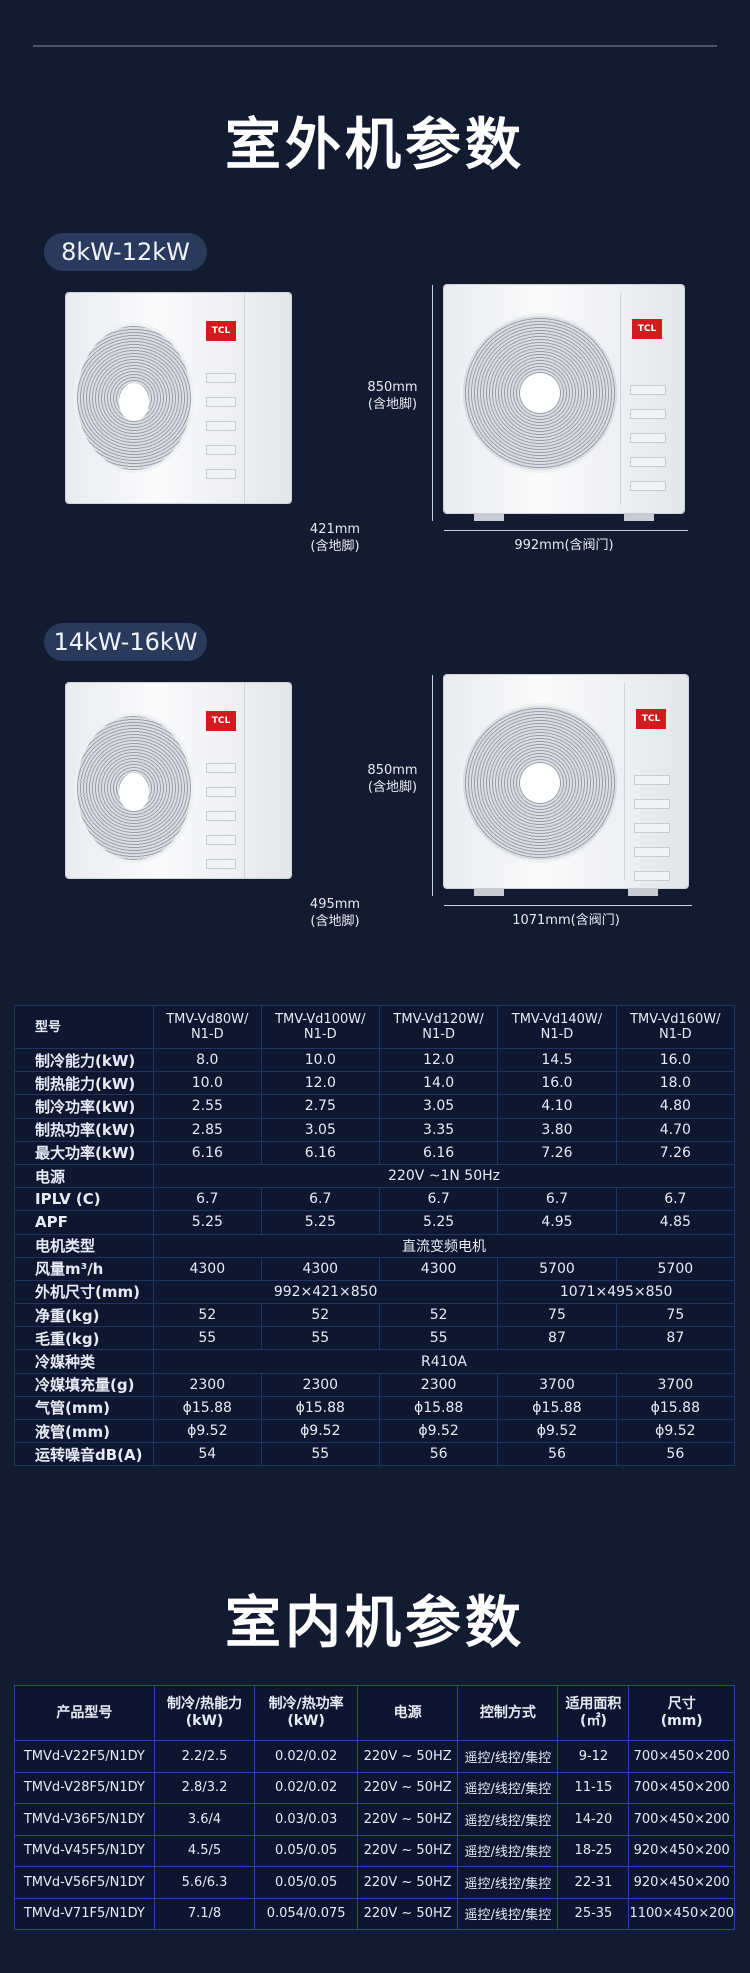  Describe the element at coordinates (306, 1850) in the screenshot. I see `table-cell: 0.05/0.05` at that location.